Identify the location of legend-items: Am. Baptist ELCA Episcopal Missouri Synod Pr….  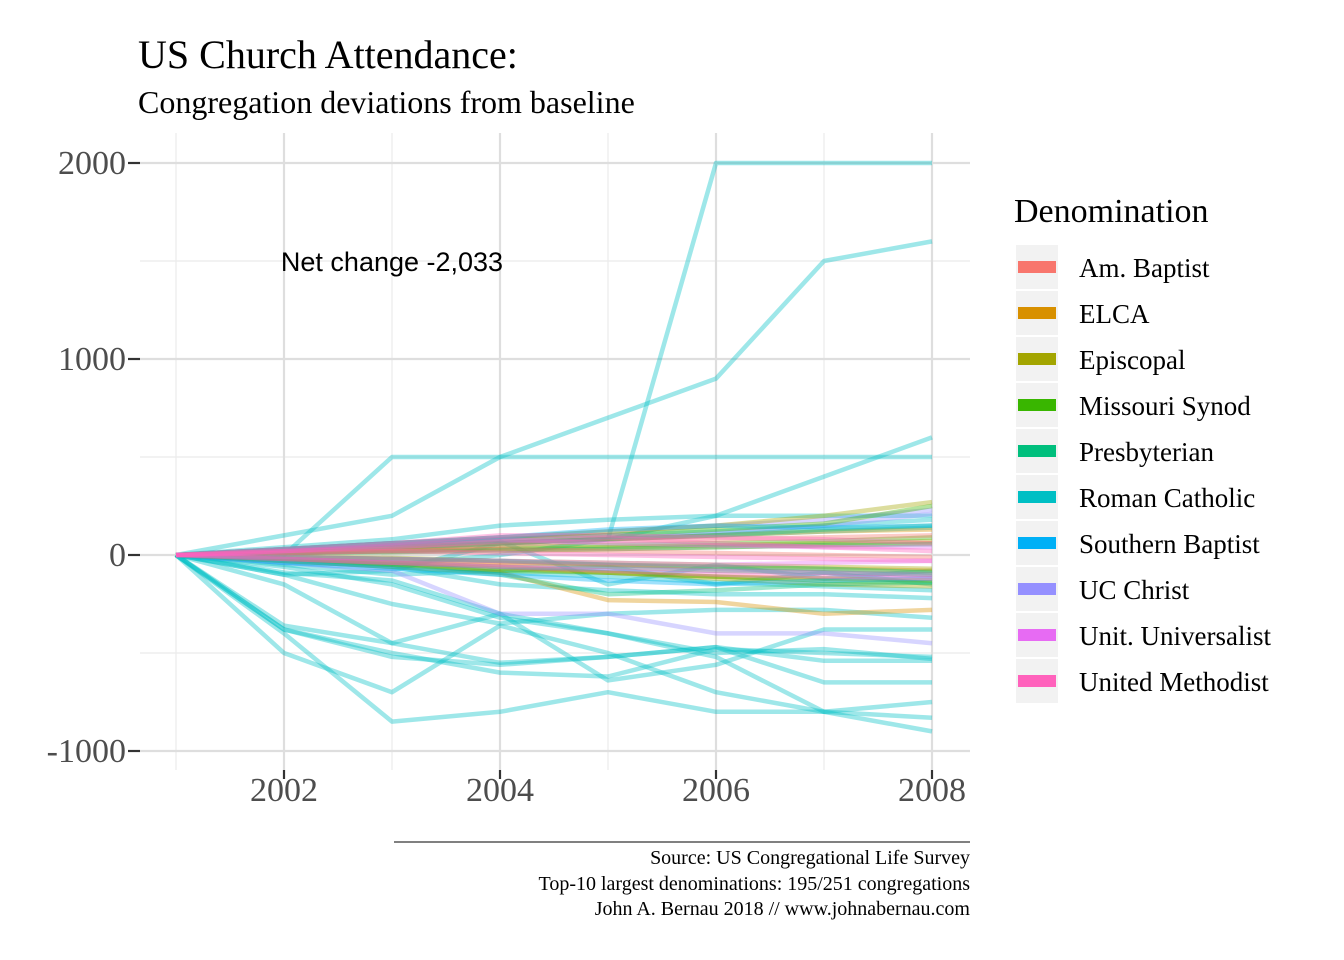
(1143, 474).